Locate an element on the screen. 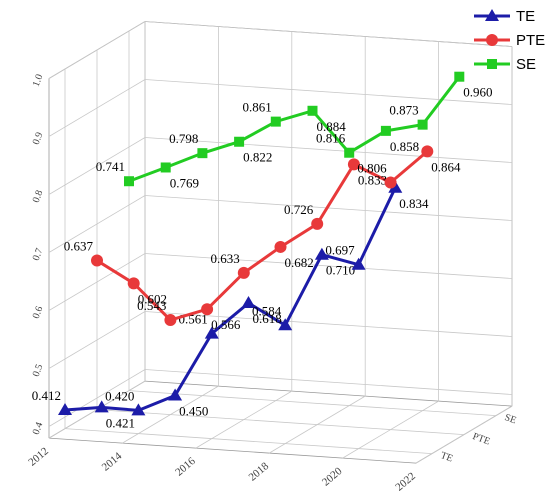  series-line is located at coordinates (294, 129).